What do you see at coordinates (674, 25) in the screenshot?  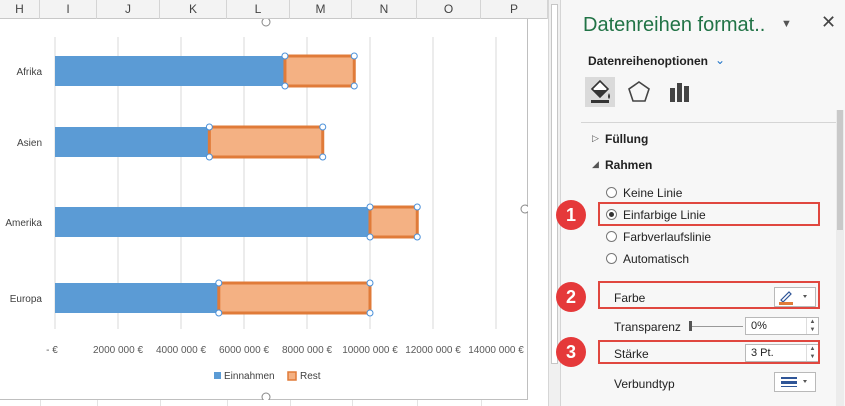 I see `pane-title: Datenreihen format..` at bounding box center [674, 25].